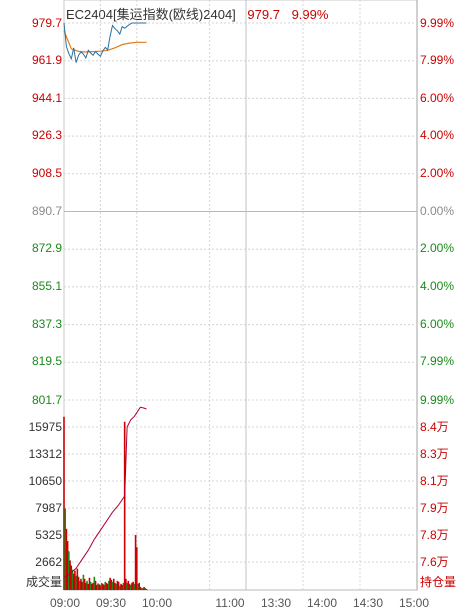 The image size is (463, 614). What do you see at coordinates (151, 14) in the screenshot?
I see `symbol-title: EC2404[集运指数(欧线)2404]` at bounding box center [151, 14].